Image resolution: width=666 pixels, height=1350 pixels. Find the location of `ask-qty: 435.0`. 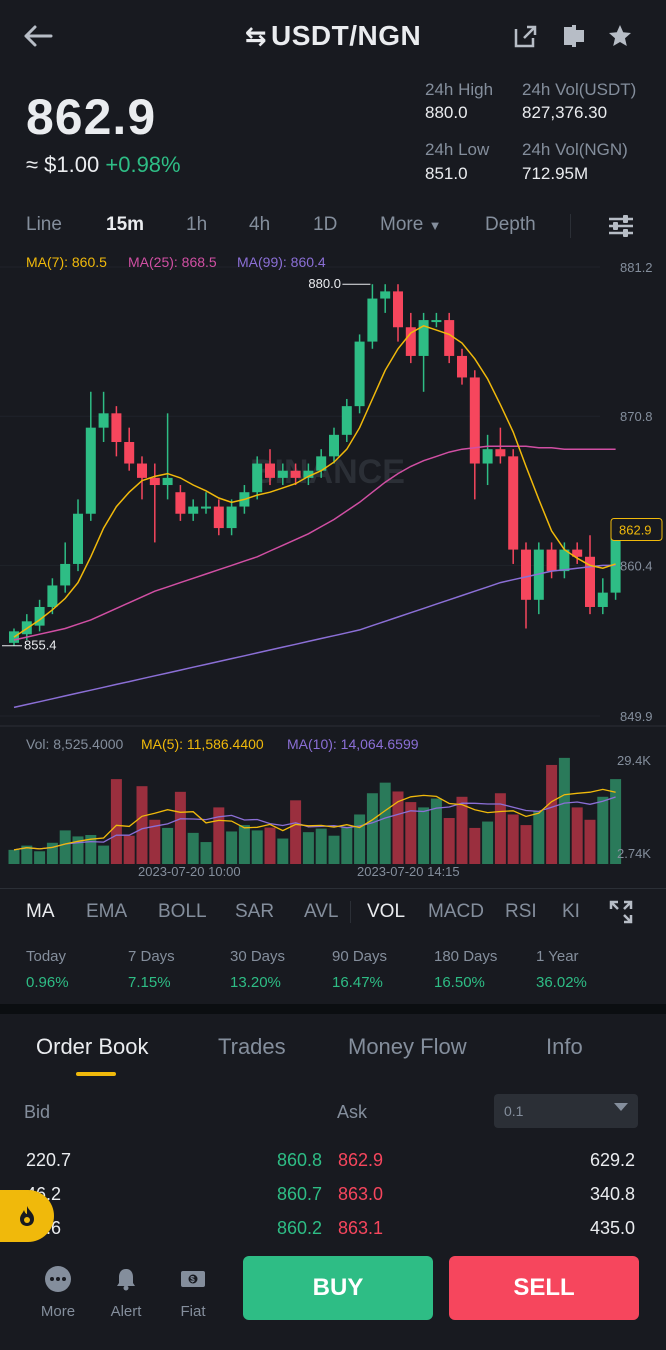

ask-qty: 435.0 is located at coordinates (613, 1228).